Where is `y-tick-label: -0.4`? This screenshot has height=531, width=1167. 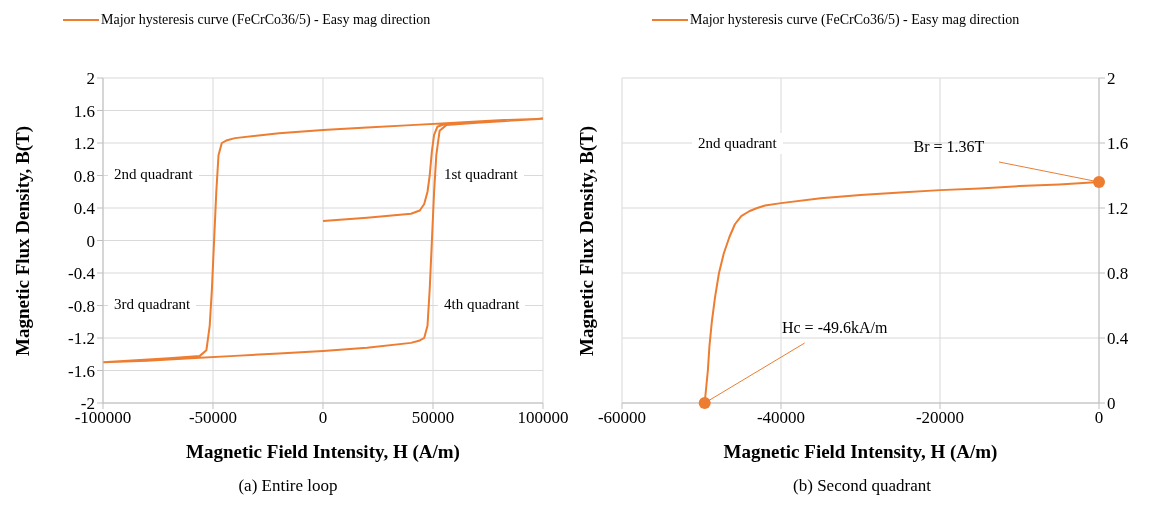
y-tick-label: -0.4 is located at coordinates (82, 274).